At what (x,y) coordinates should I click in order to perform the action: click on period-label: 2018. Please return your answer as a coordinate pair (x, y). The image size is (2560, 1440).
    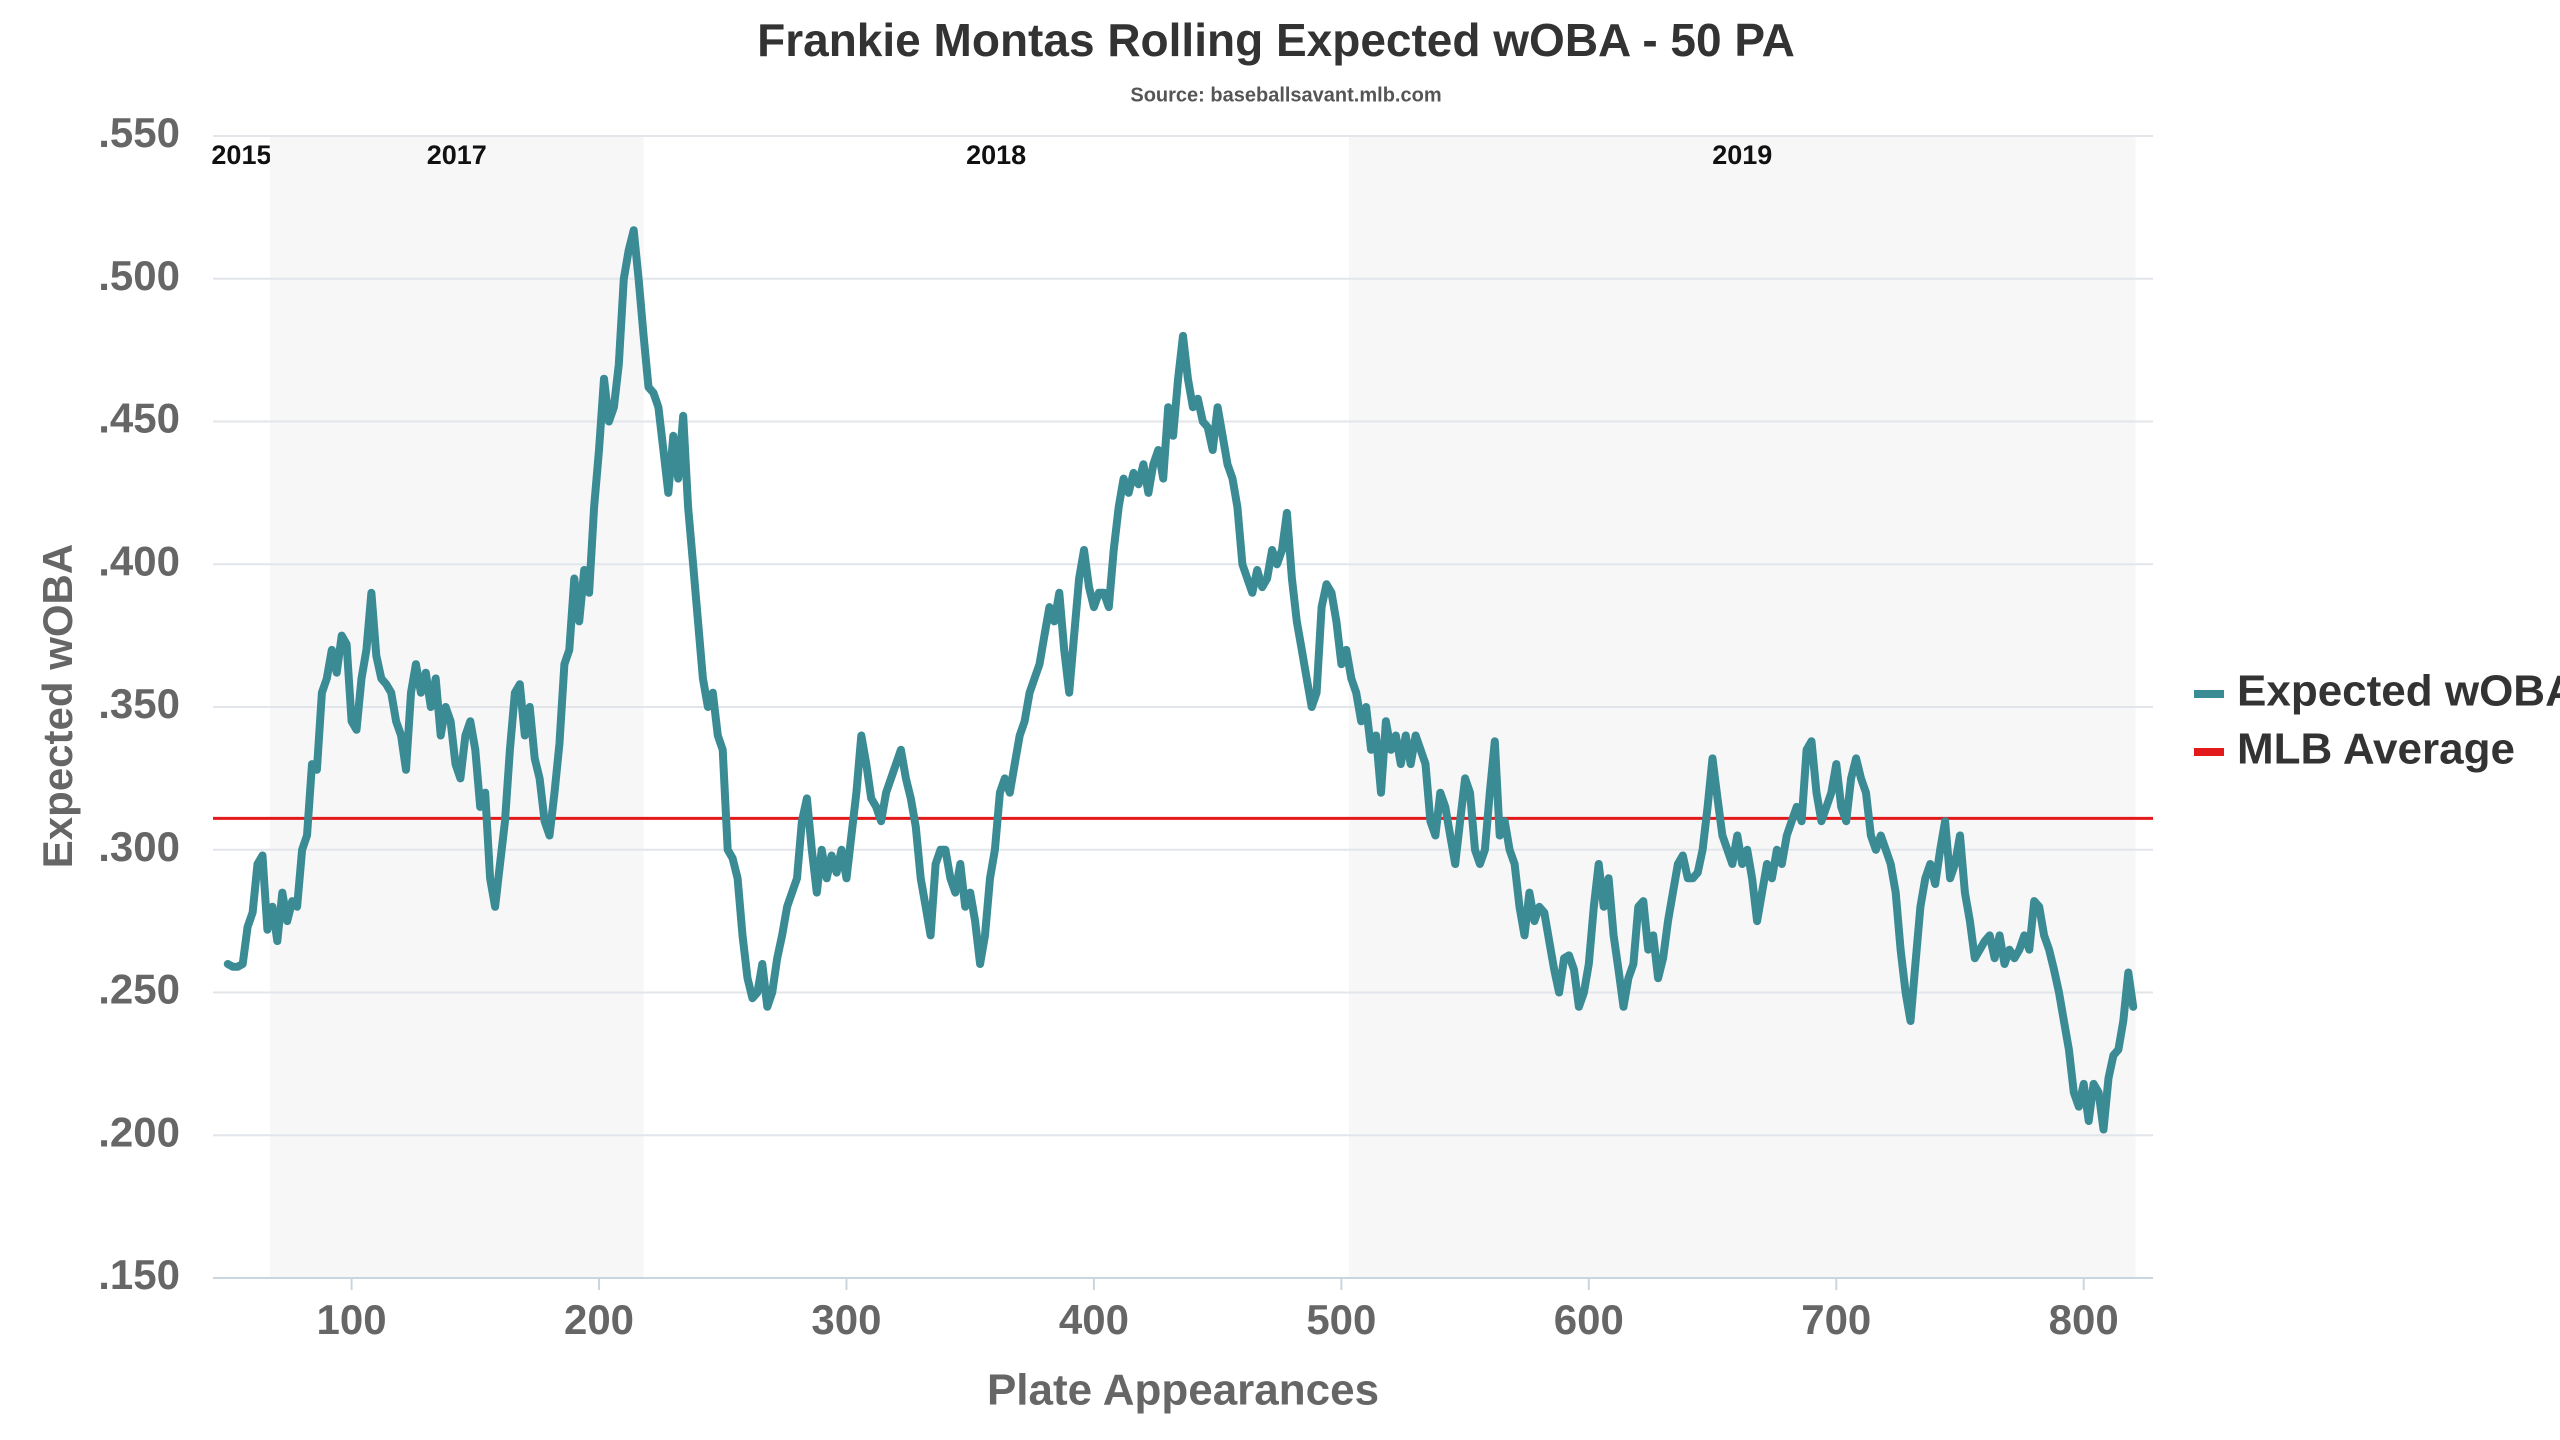
    Looking at the image, I should click on (996, 155).